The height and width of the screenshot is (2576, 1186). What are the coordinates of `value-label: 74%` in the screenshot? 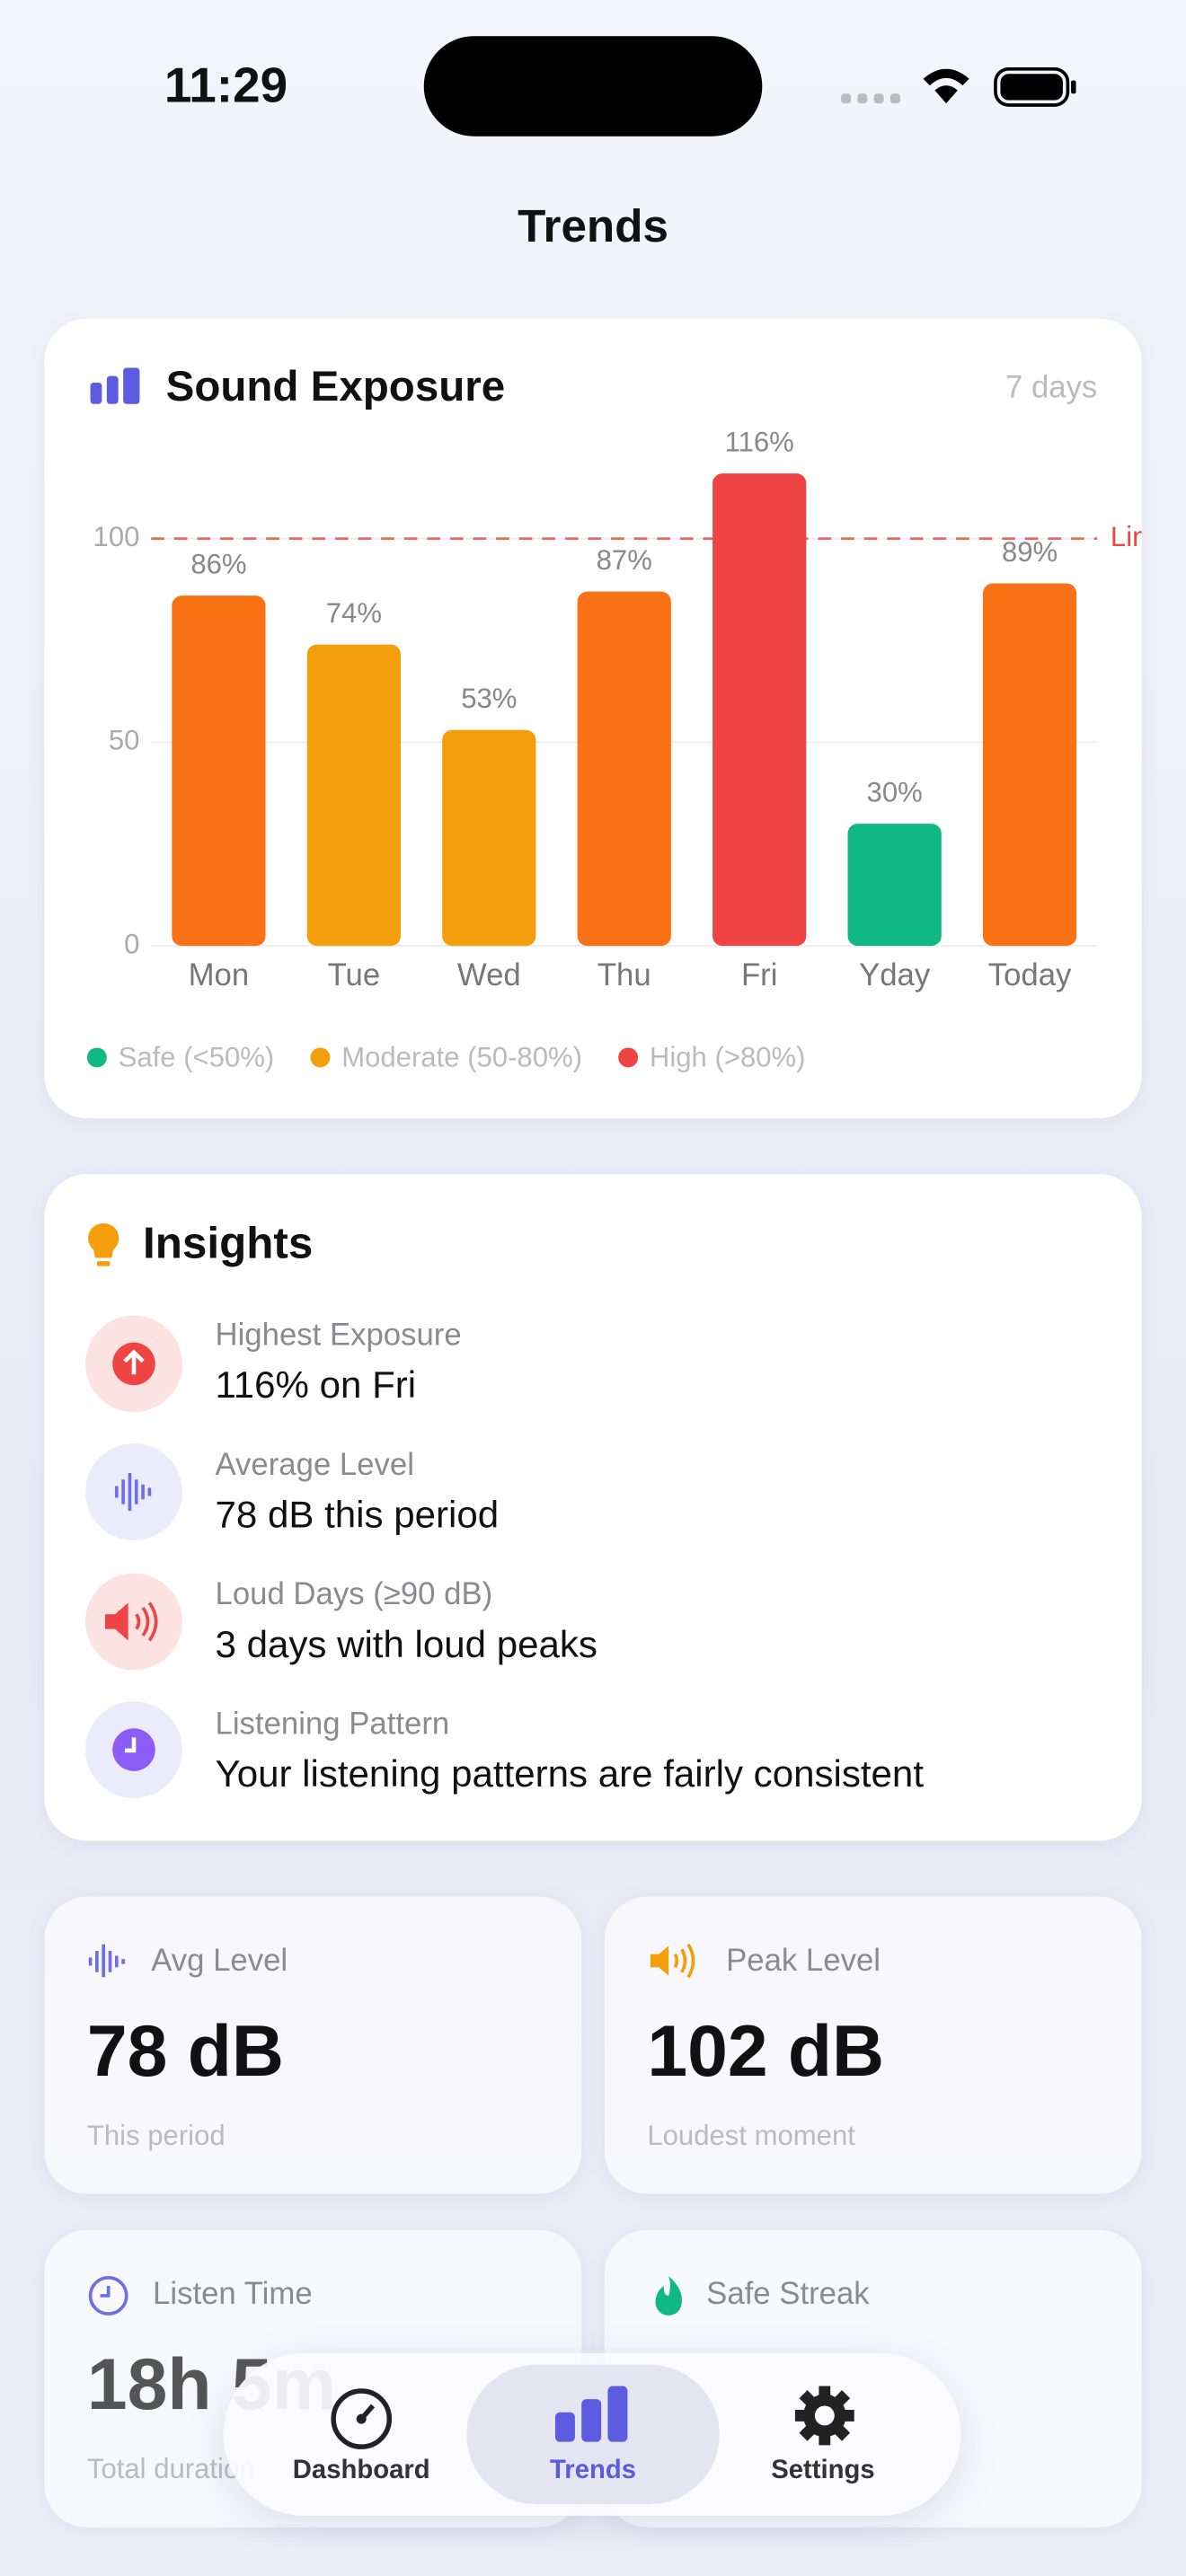 It's located at (354, 613).